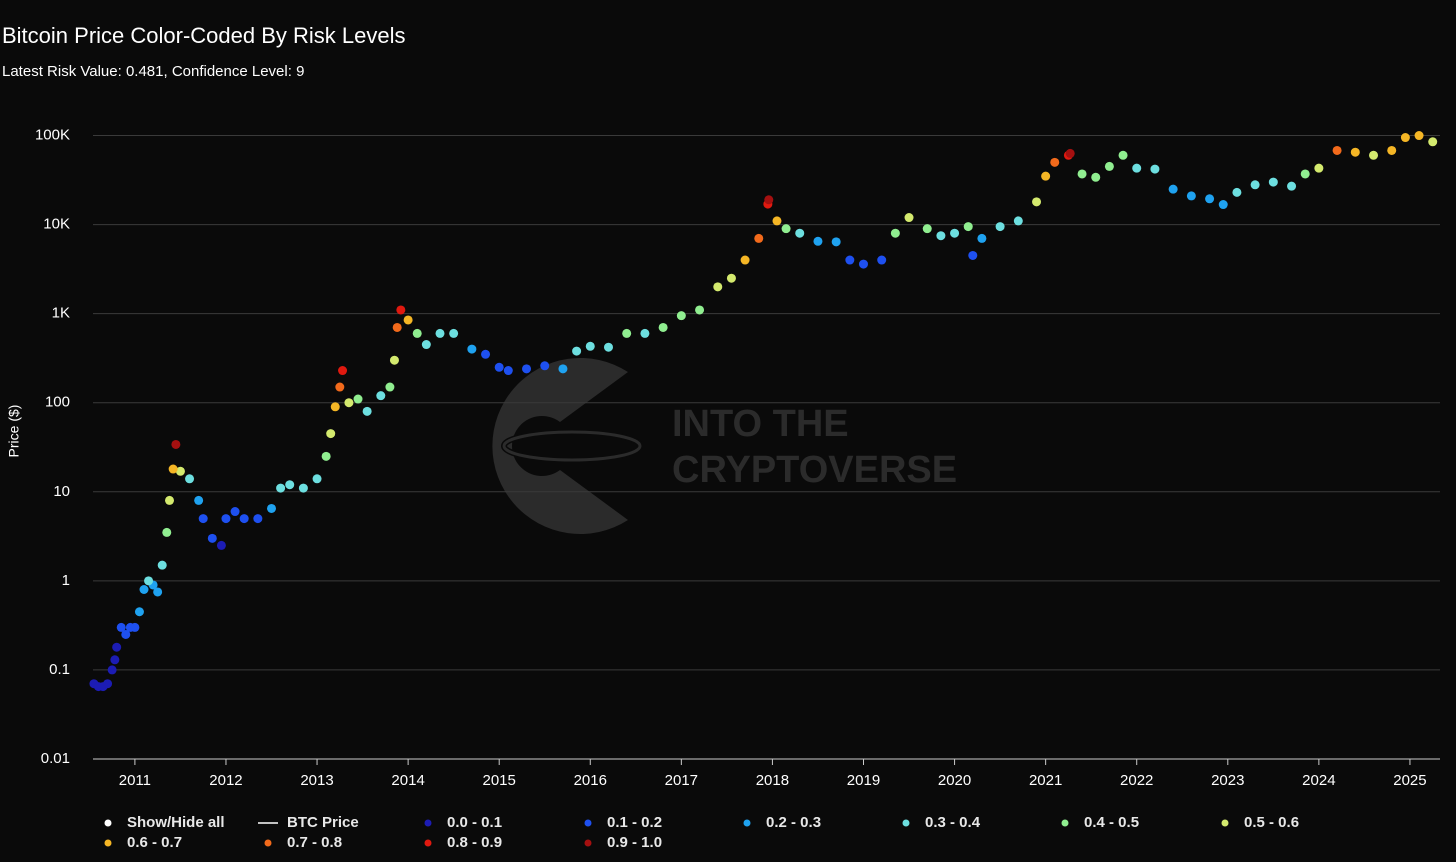 The height and width of the screenshot is (862, 1456). Describe the element at coordinates (760, 424) in the screenshot. I see `watermark-text: INTO THE` at that location.